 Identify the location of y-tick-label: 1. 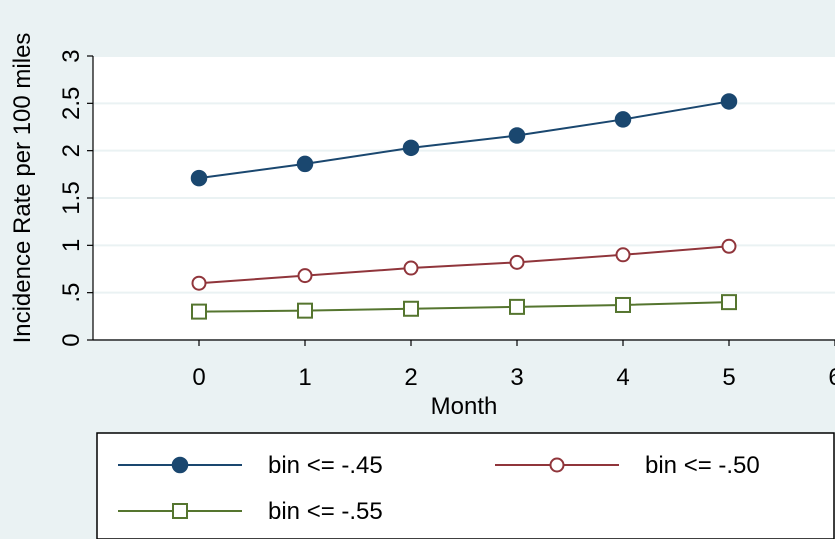
(71, 245).